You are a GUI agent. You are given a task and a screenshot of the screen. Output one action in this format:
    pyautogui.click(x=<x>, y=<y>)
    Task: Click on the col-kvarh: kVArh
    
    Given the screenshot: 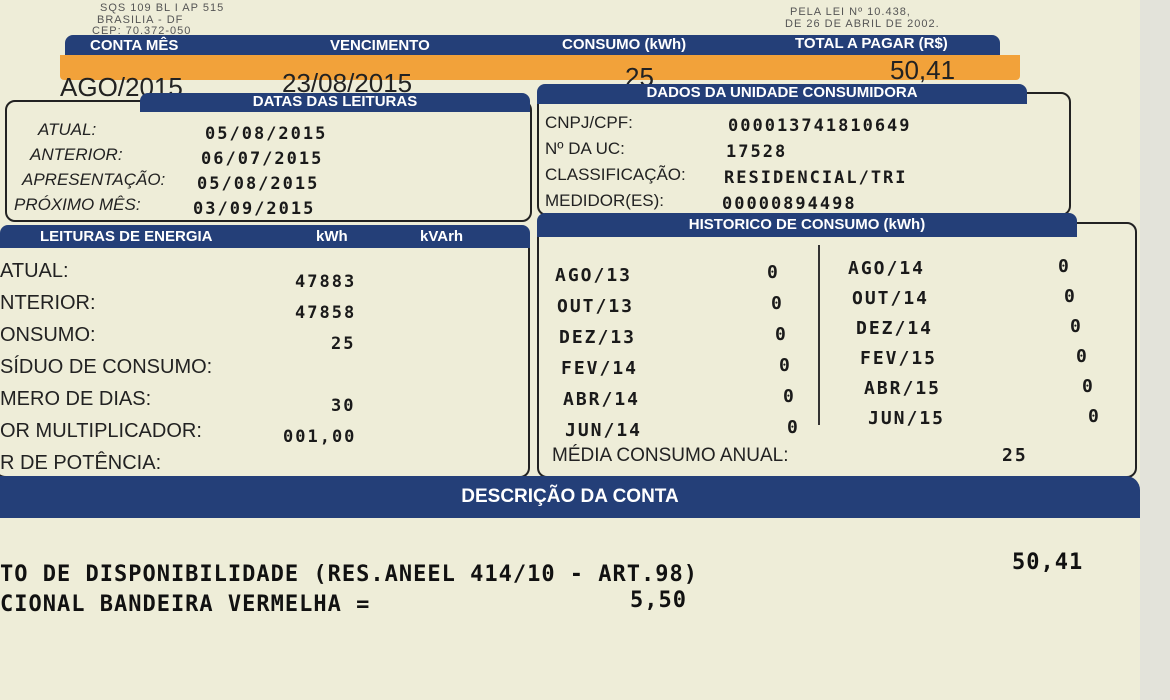 What is the action you would take?
    pyautogui.click(x=442, y=236)
    